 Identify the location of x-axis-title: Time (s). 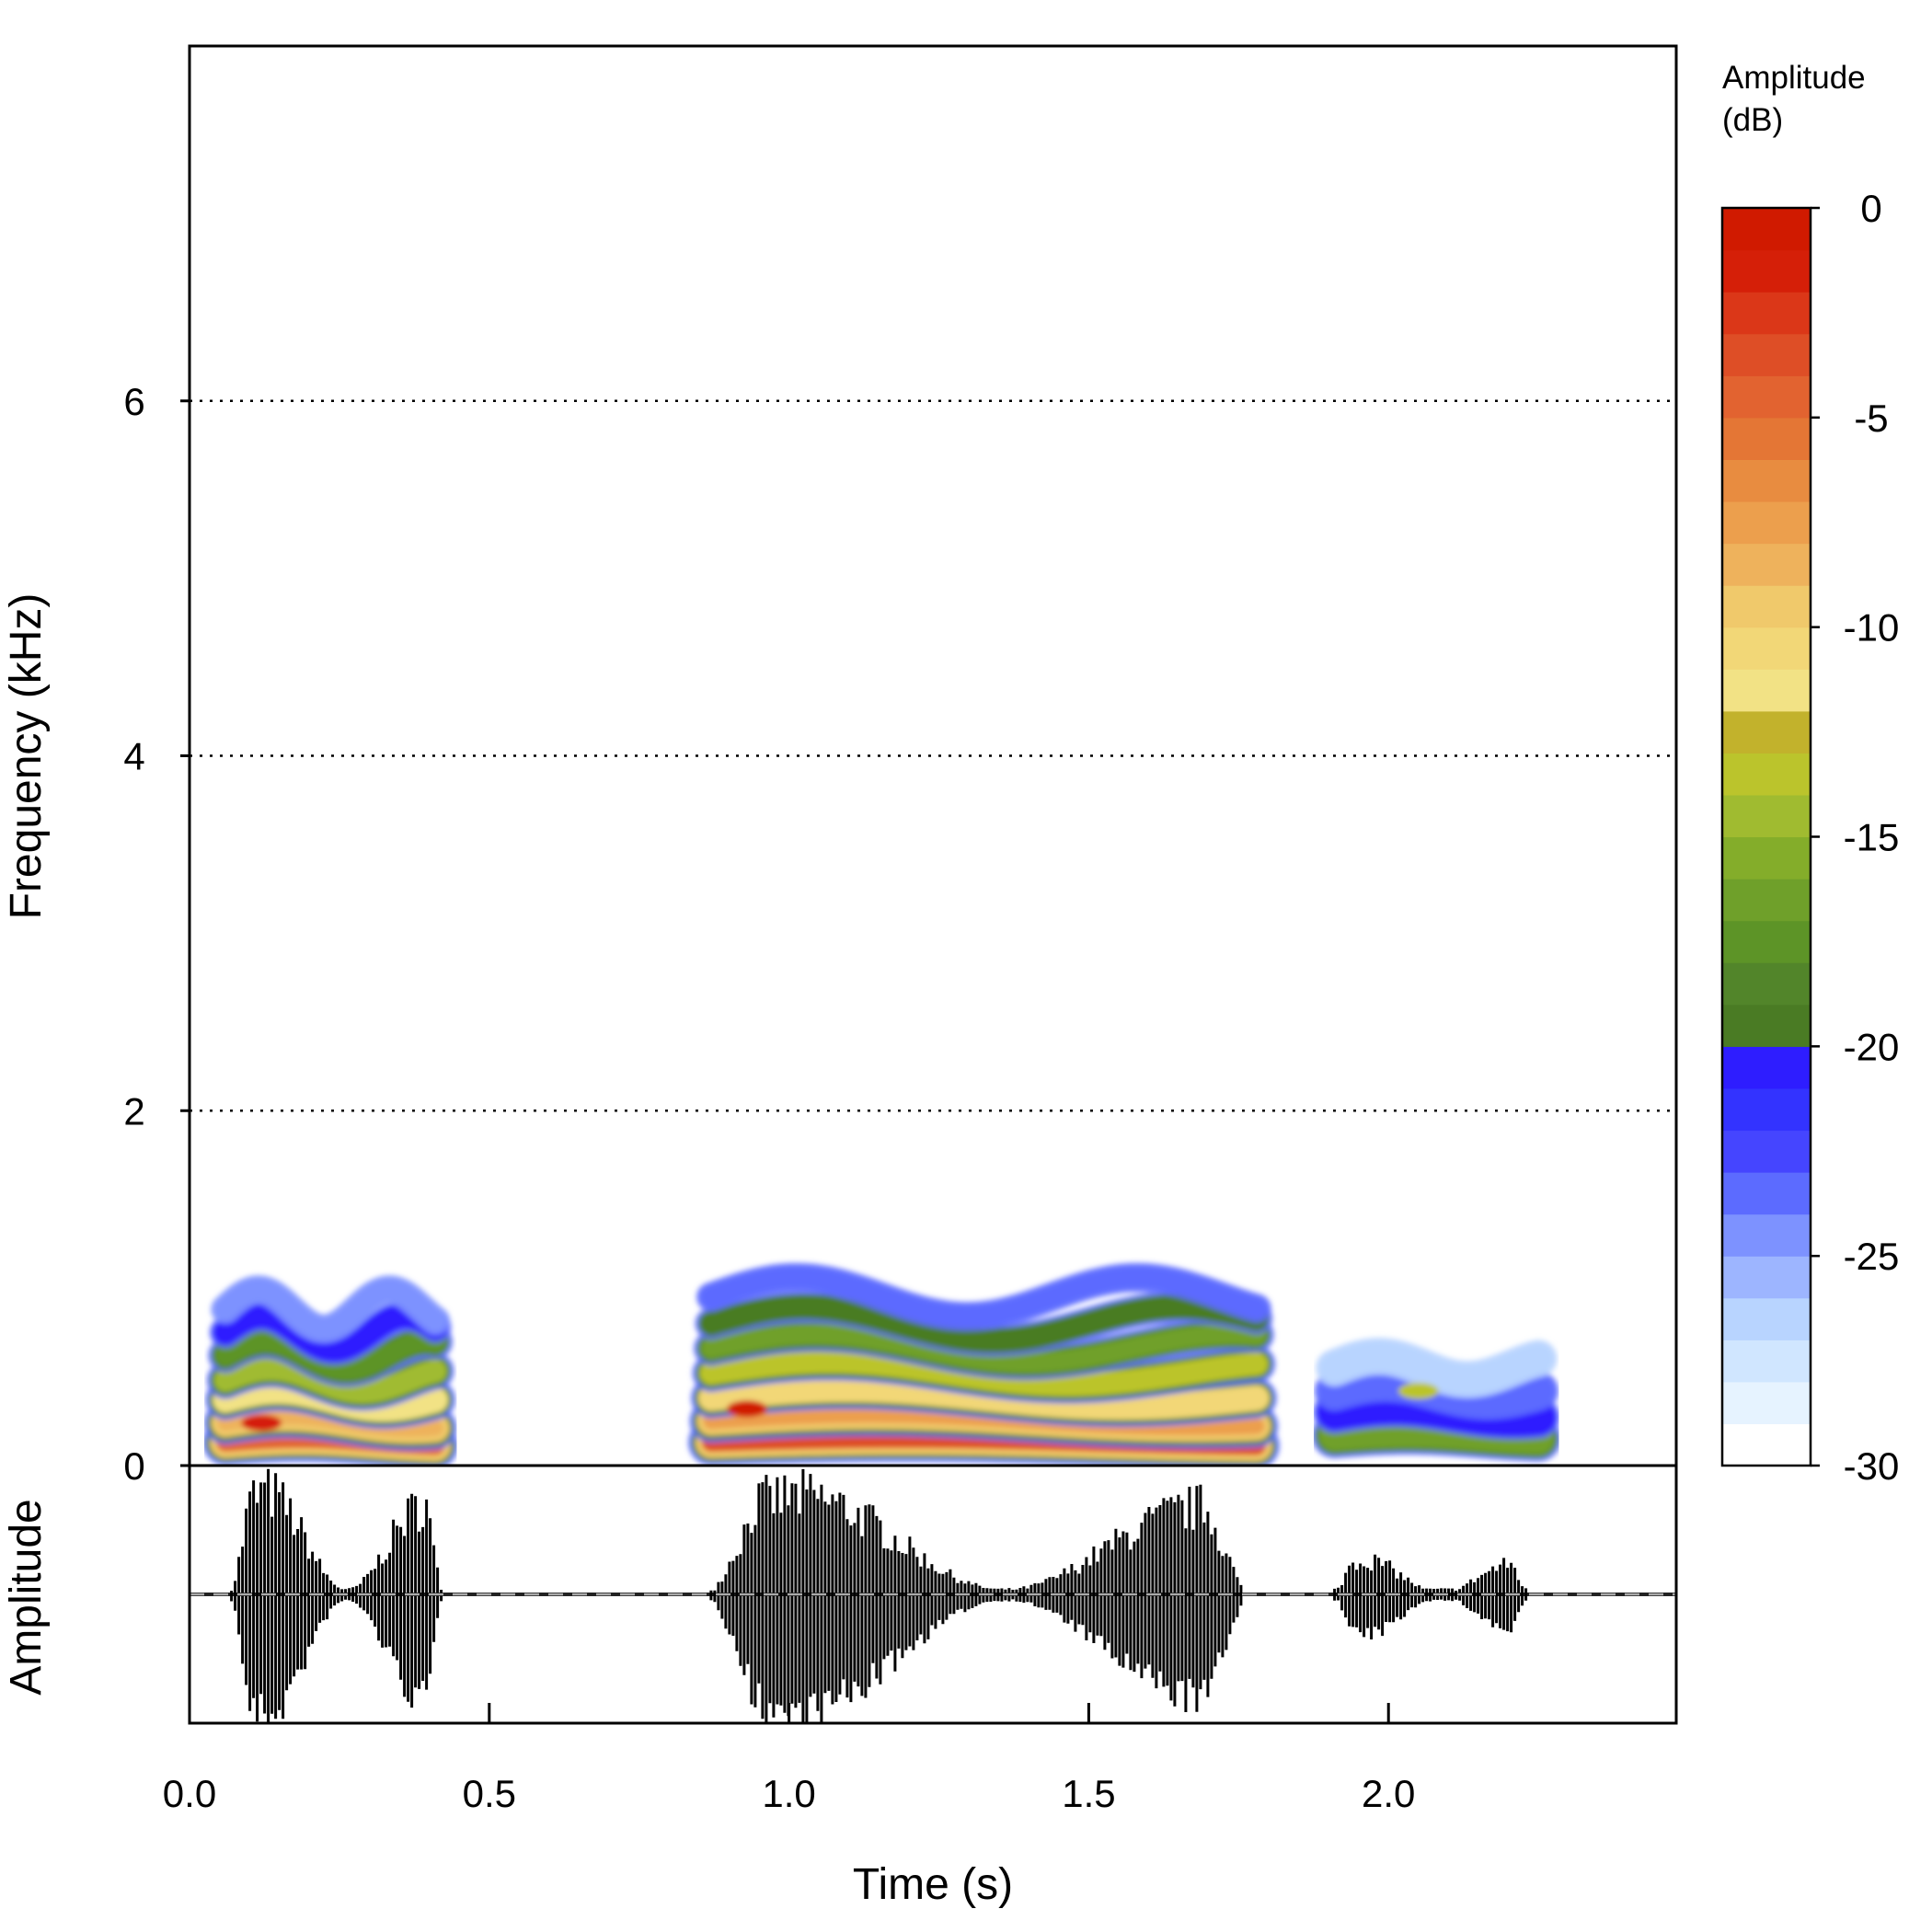
(933, 1884).